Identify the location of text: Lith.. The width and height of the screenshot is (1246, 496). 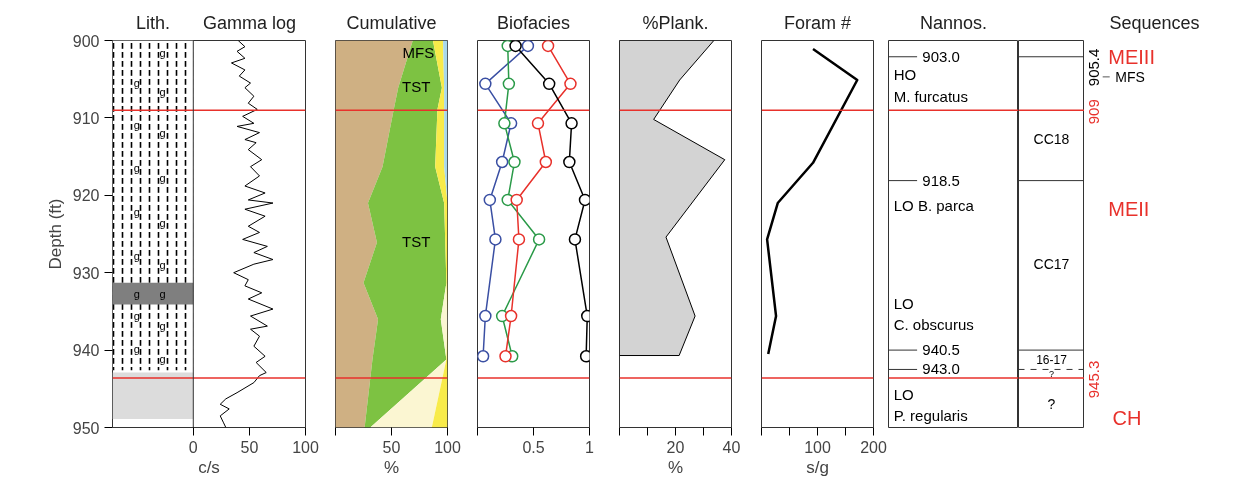
(152, 22).